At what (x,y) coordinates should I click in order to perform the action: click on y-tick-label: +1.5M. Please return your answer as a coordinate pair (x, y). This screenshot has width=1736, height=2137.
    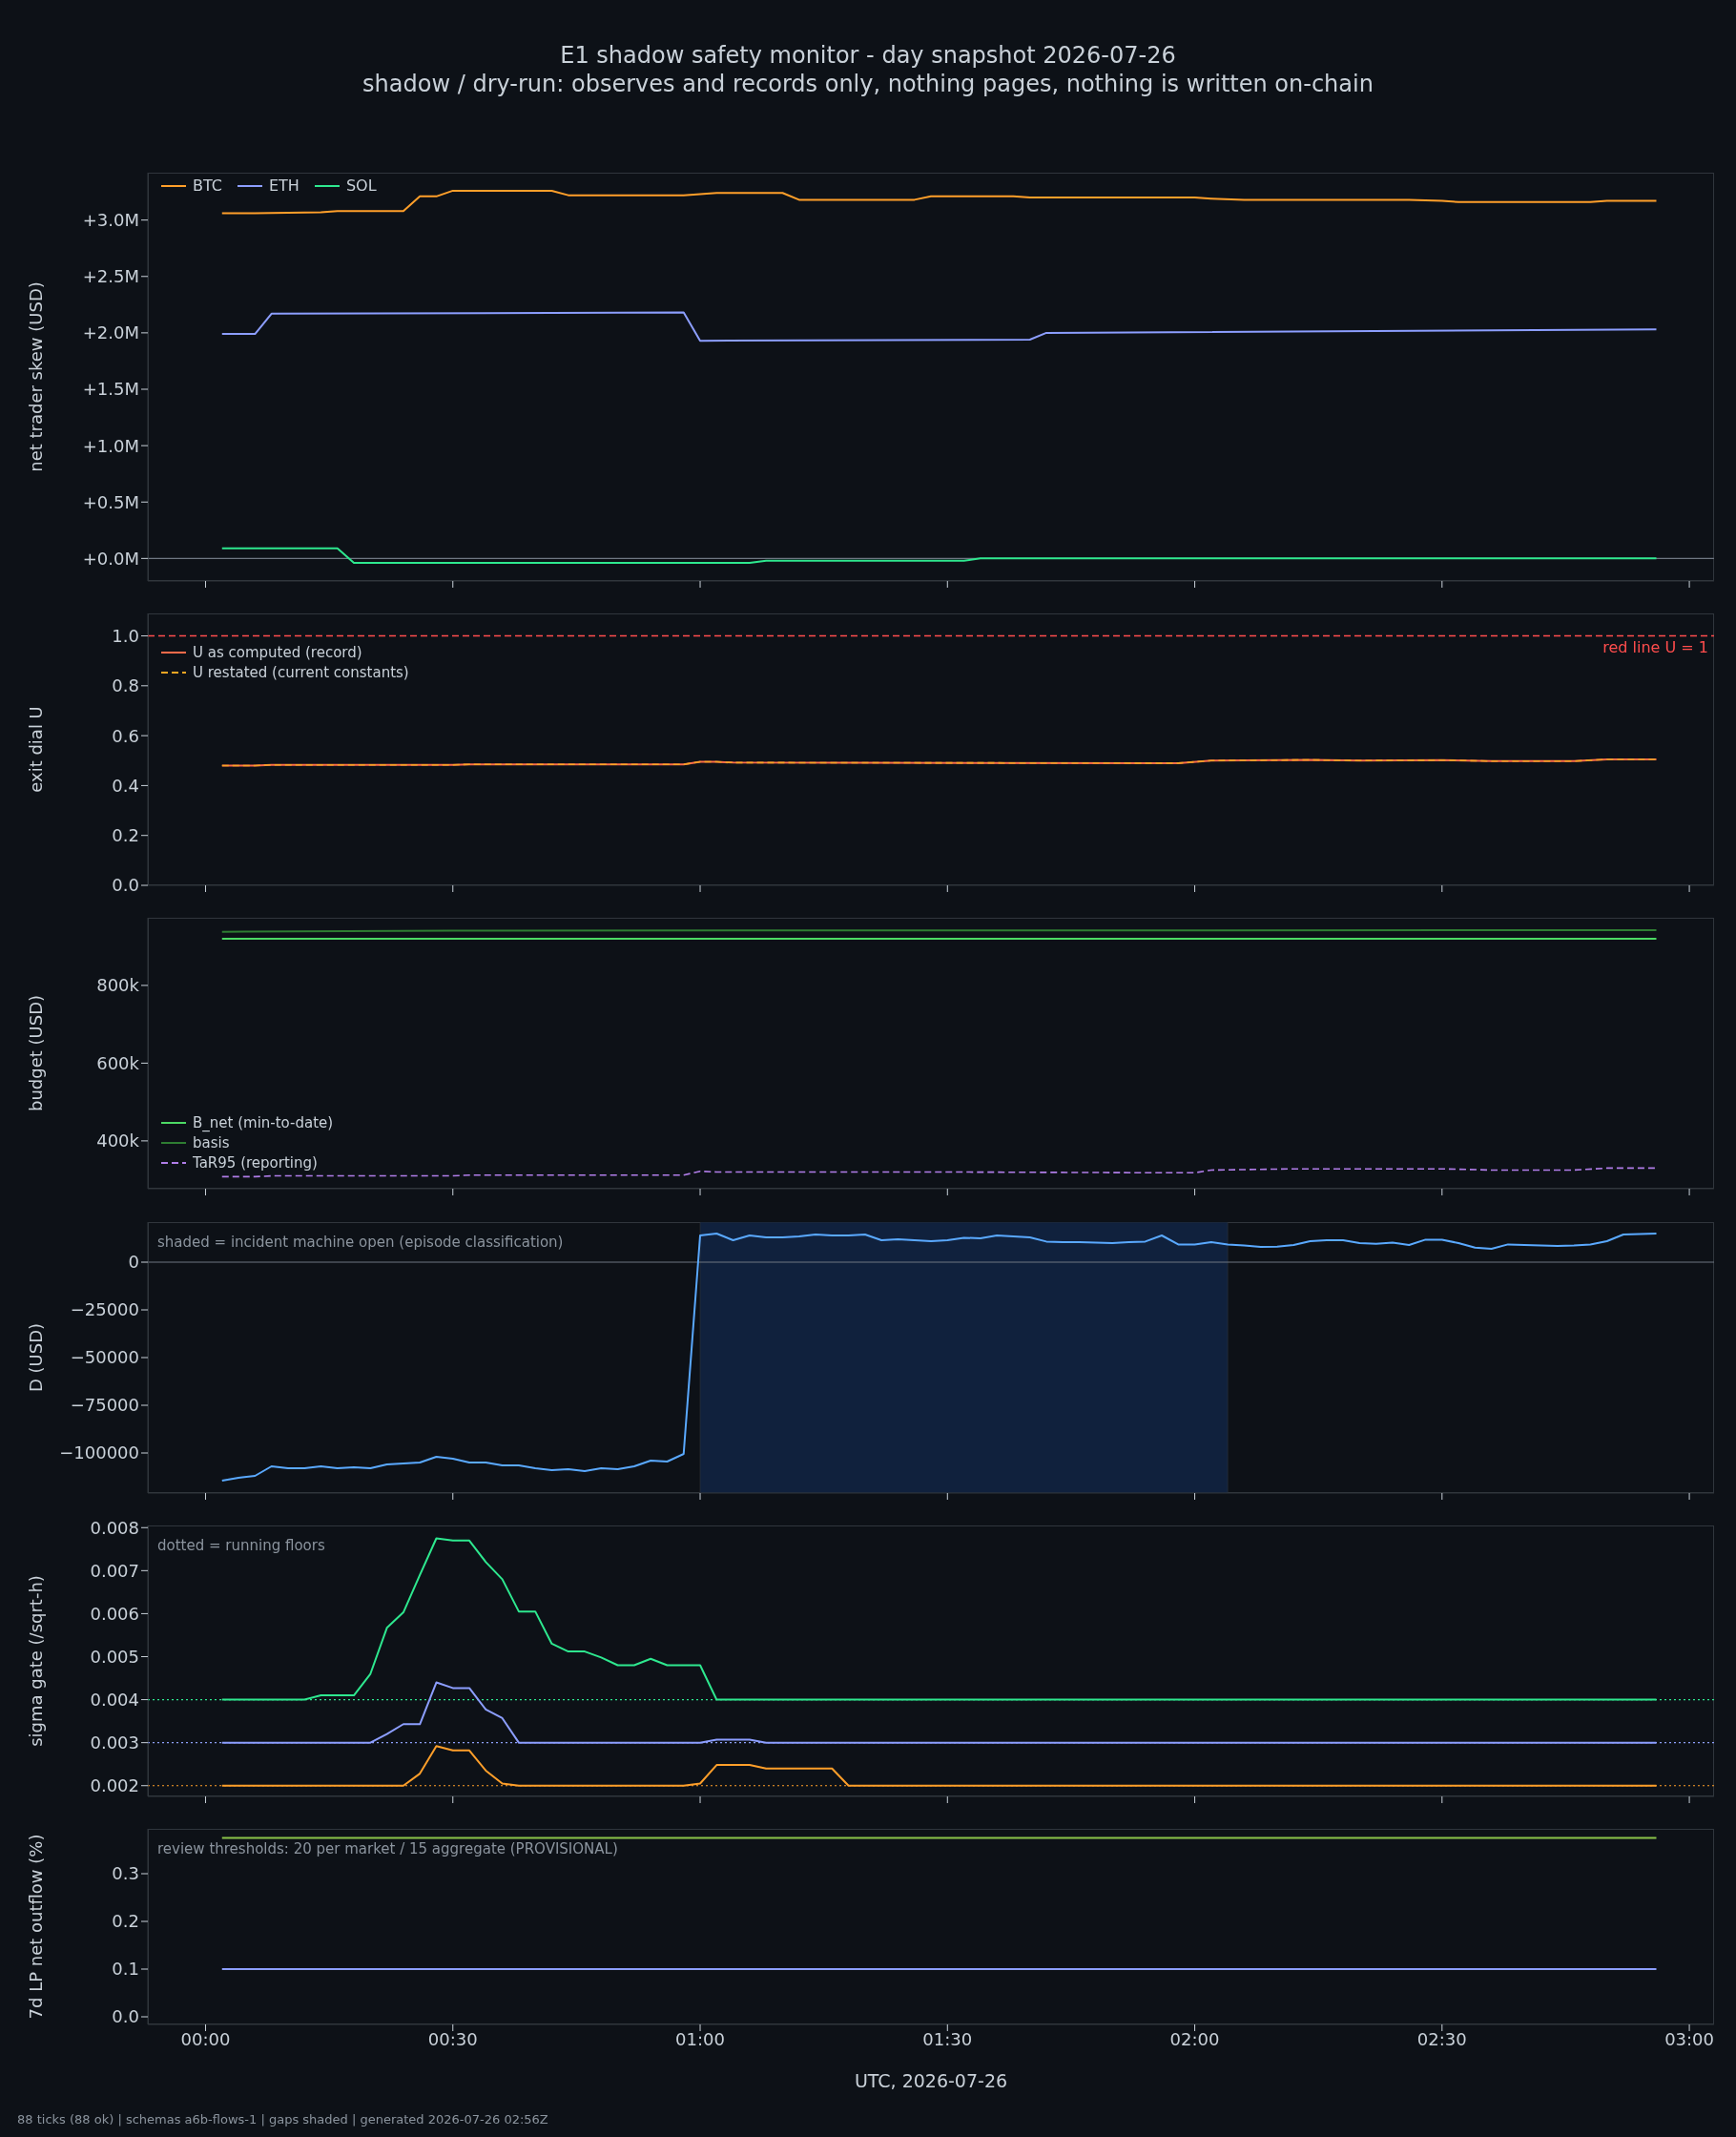
    Looking at the image, I should click on (110, 389).